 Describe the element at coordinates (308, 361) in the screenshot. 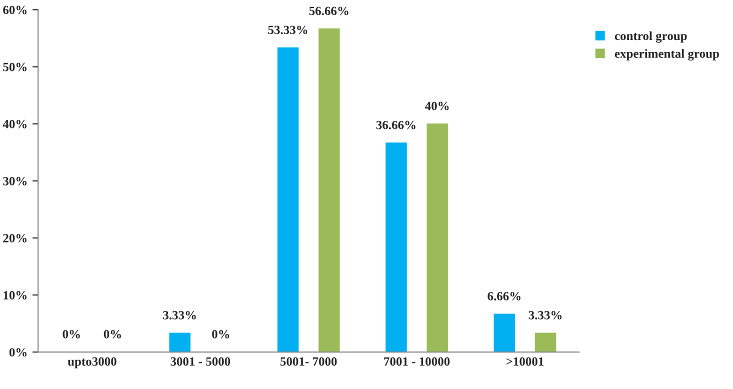

I see `x-tick-label: 5001- 7000` at that location.